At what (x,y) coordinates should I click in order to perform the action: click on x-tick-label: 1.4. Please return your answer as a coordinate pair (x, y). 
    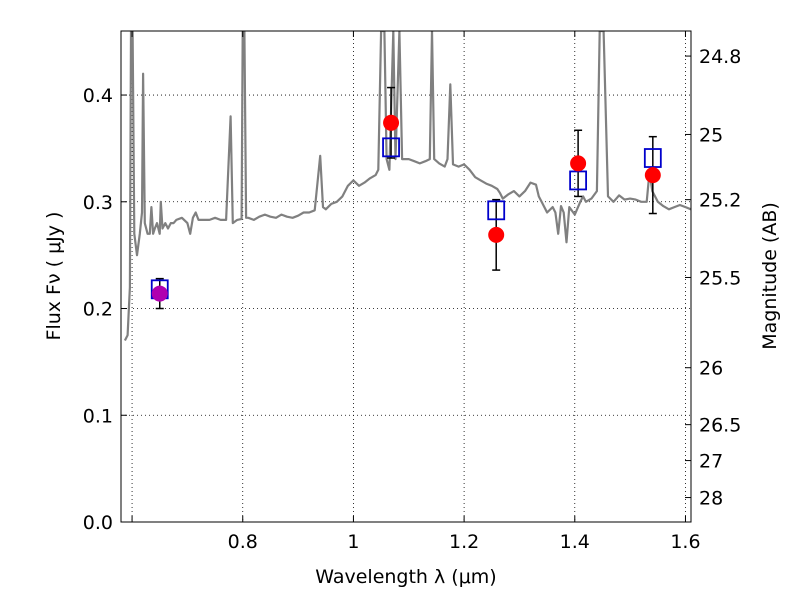
    Looking at the image, I should click on (575, 542).